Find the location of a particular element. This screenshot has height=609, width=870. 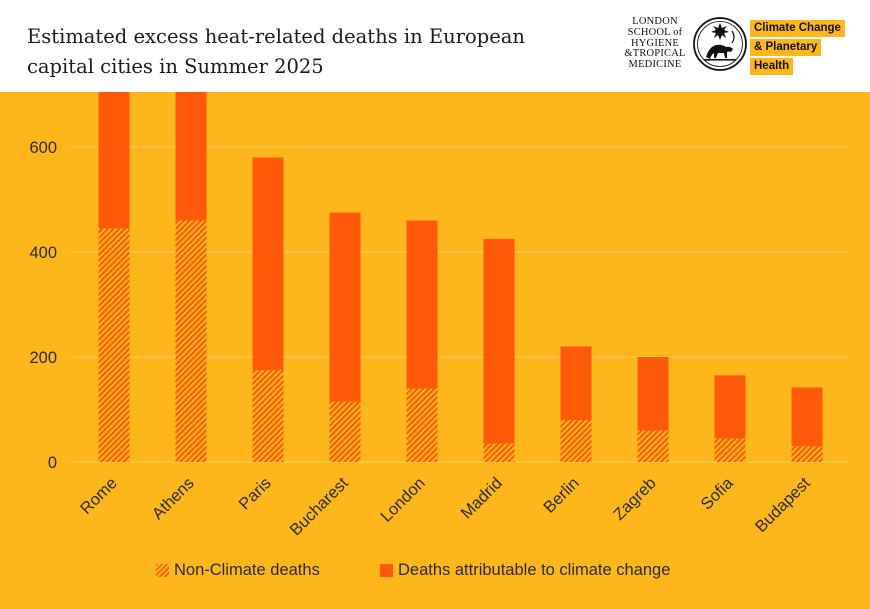

logo-line-3: HYGIENE is located at coordinates (655, 43).